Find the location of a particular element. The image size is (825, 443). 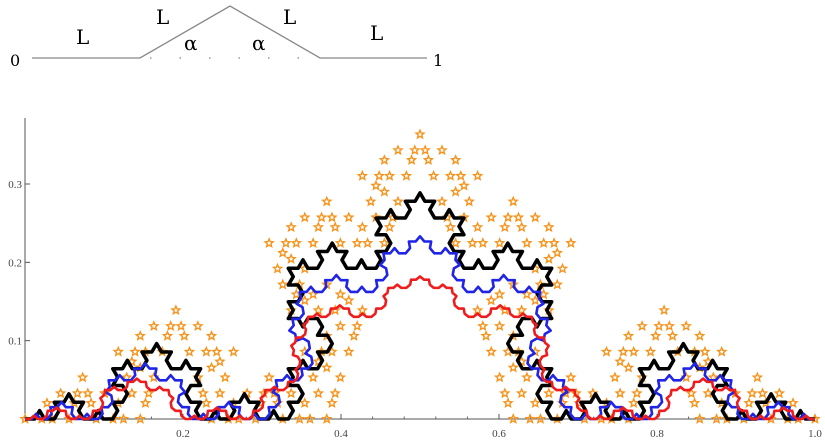

segment-label-1: L is located at coordinates (82, 37).